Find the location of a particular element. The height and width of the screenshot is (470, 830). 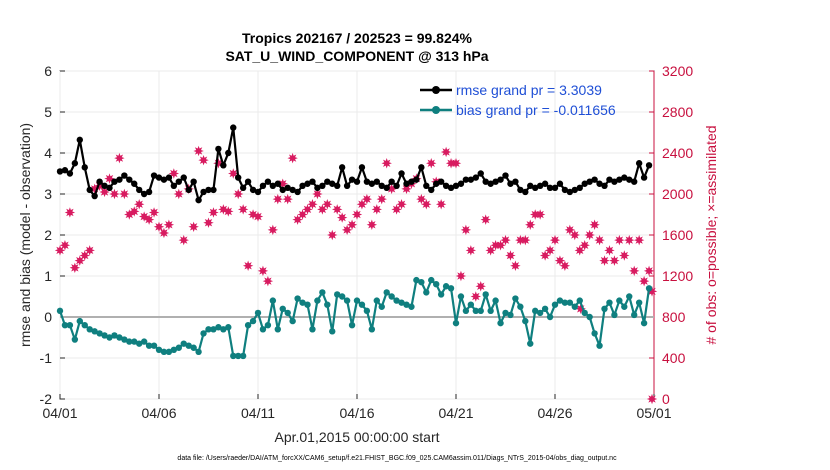

x-tick-label-6: 05/01 is located at coordinates (653, 413).